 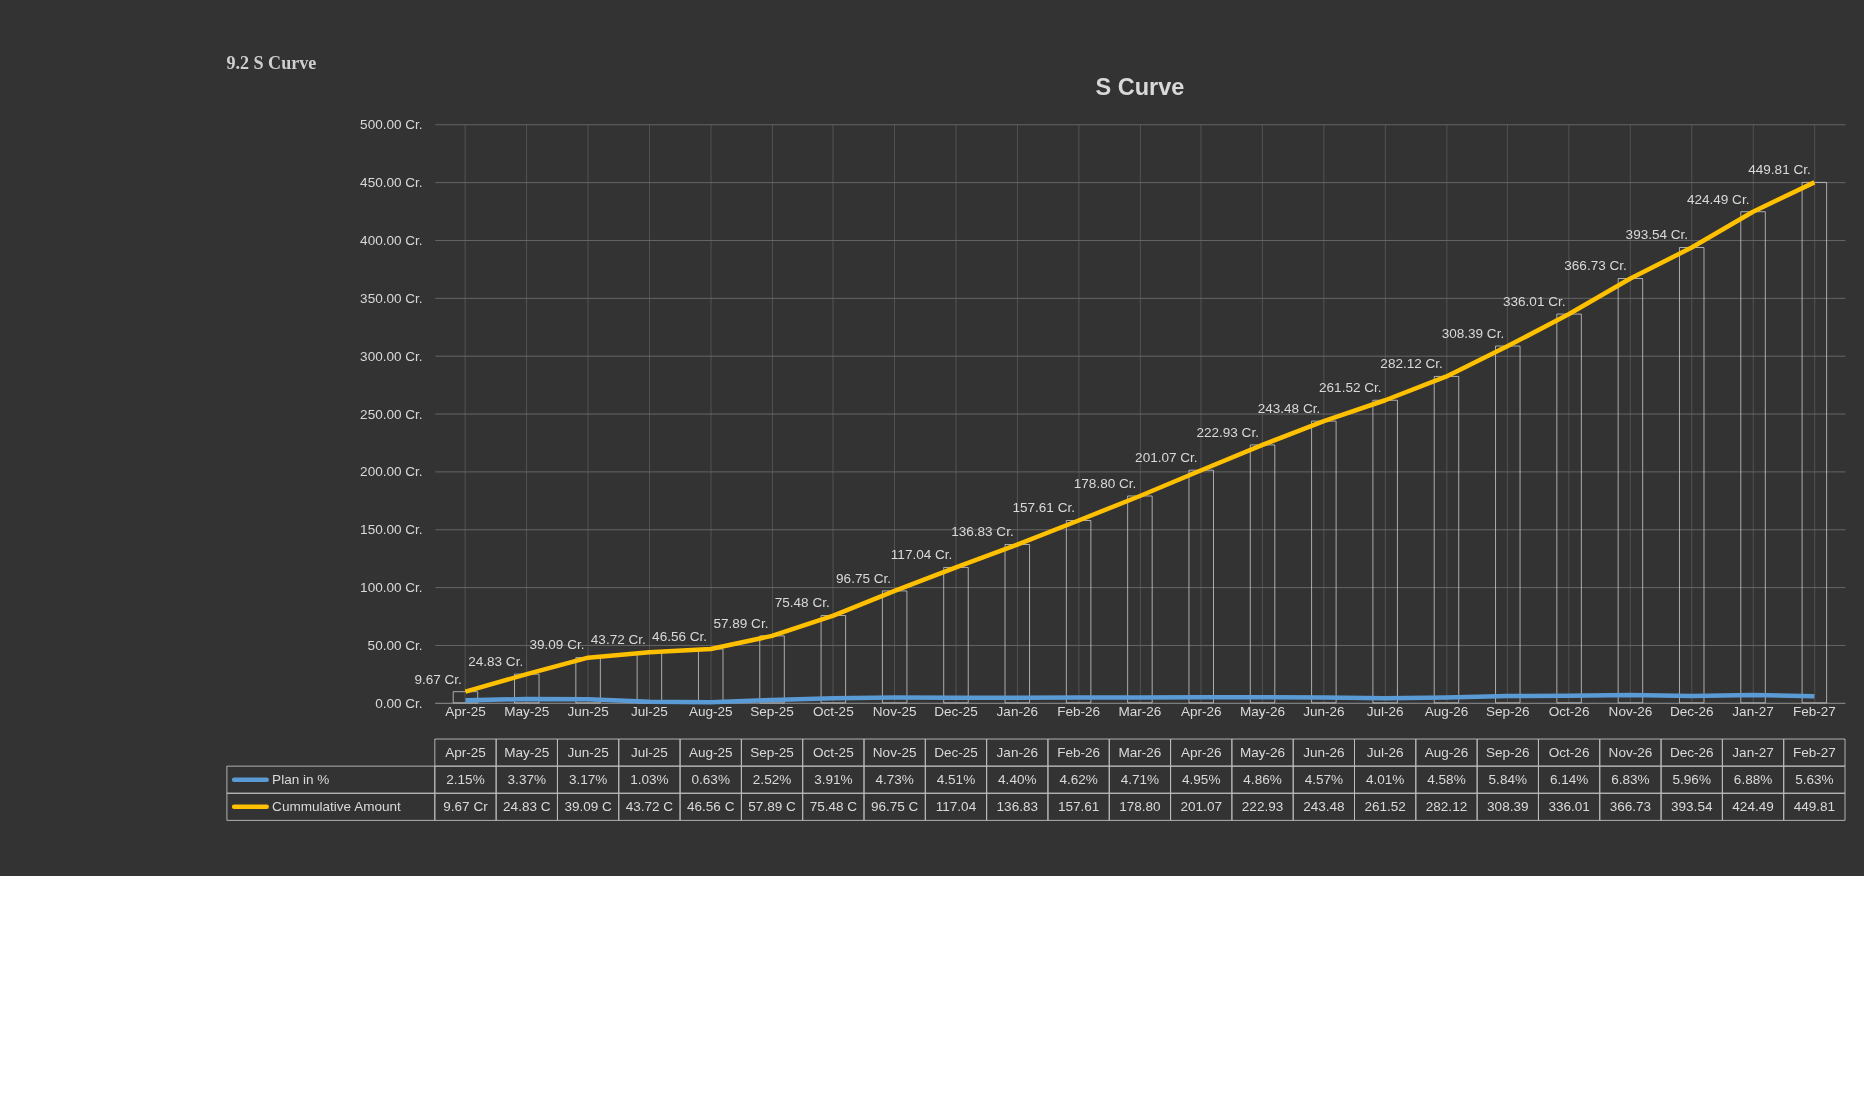 I want to click on text: 178.80, so click(x=1140, y=807).